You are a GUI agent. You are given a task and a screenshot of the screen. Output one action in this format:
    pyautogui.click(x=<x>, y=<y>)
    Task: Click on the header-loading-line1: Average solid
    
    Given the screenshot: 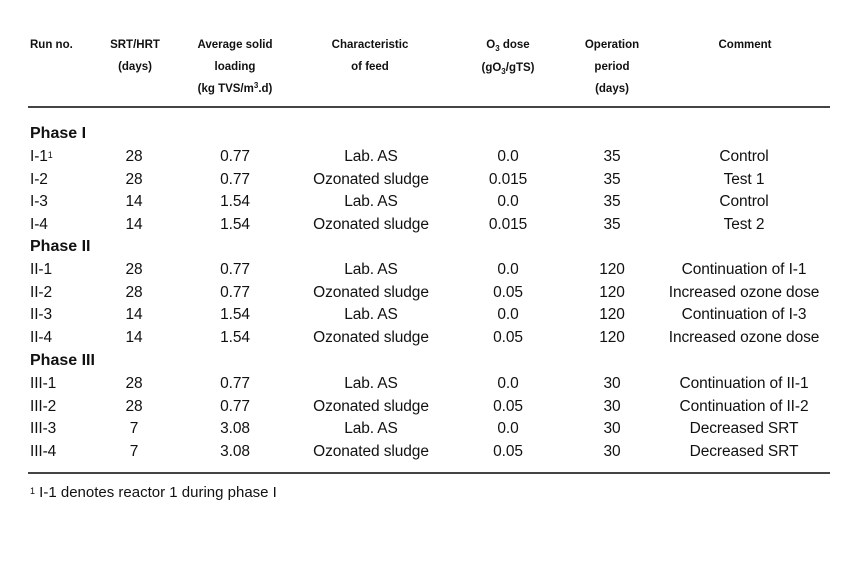 What is the action you would take?
    pyautogui.click(x=235, y=45)
    